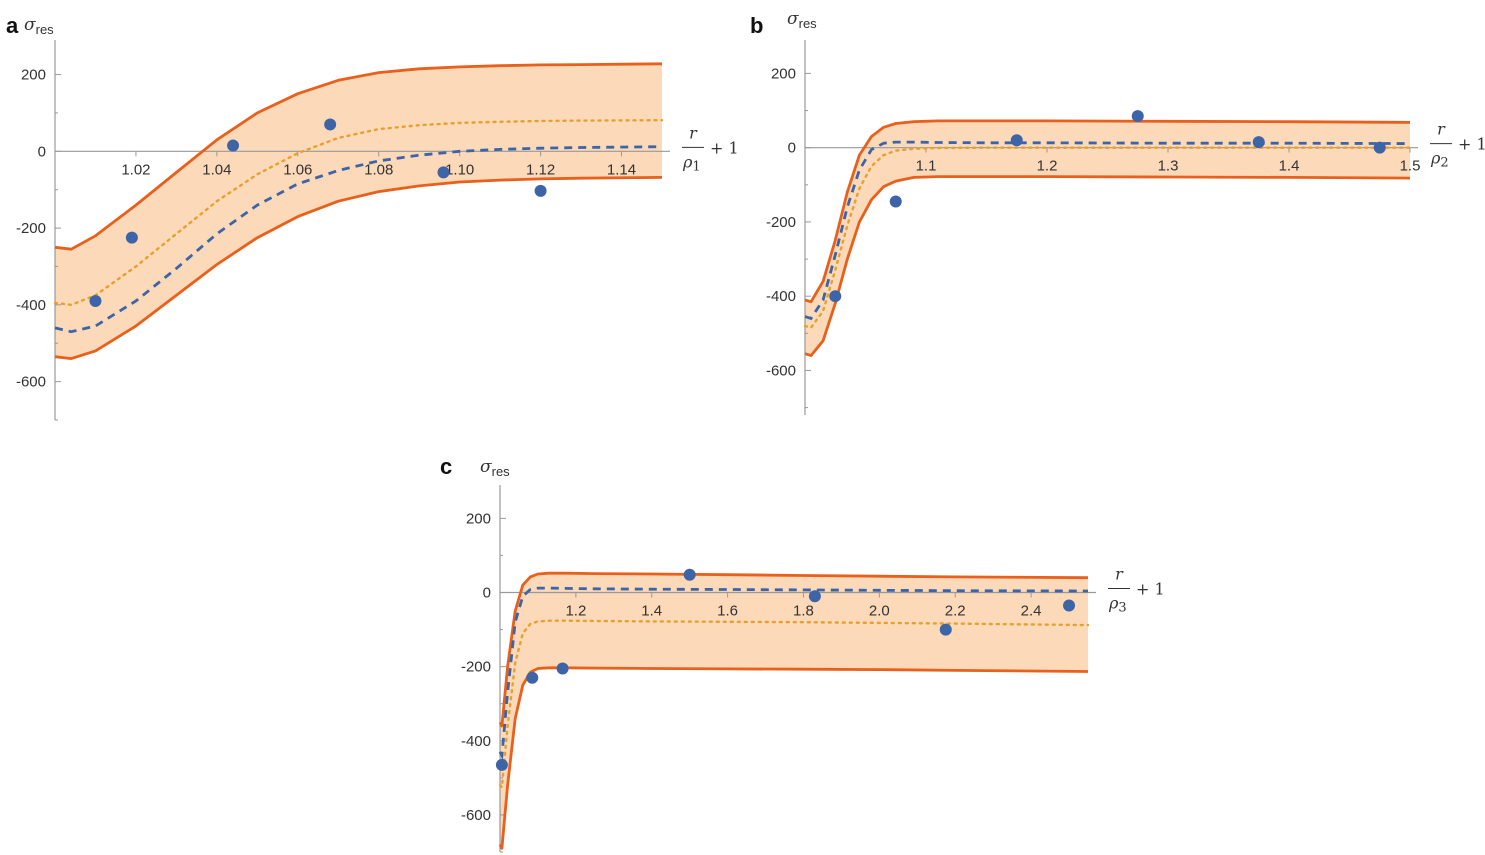 The image size is (1485, 855). What do you see at coordinates (955, 611) in the screenshot?
I see `x-tick-label: 2.2` at bounding box center [955, 611].